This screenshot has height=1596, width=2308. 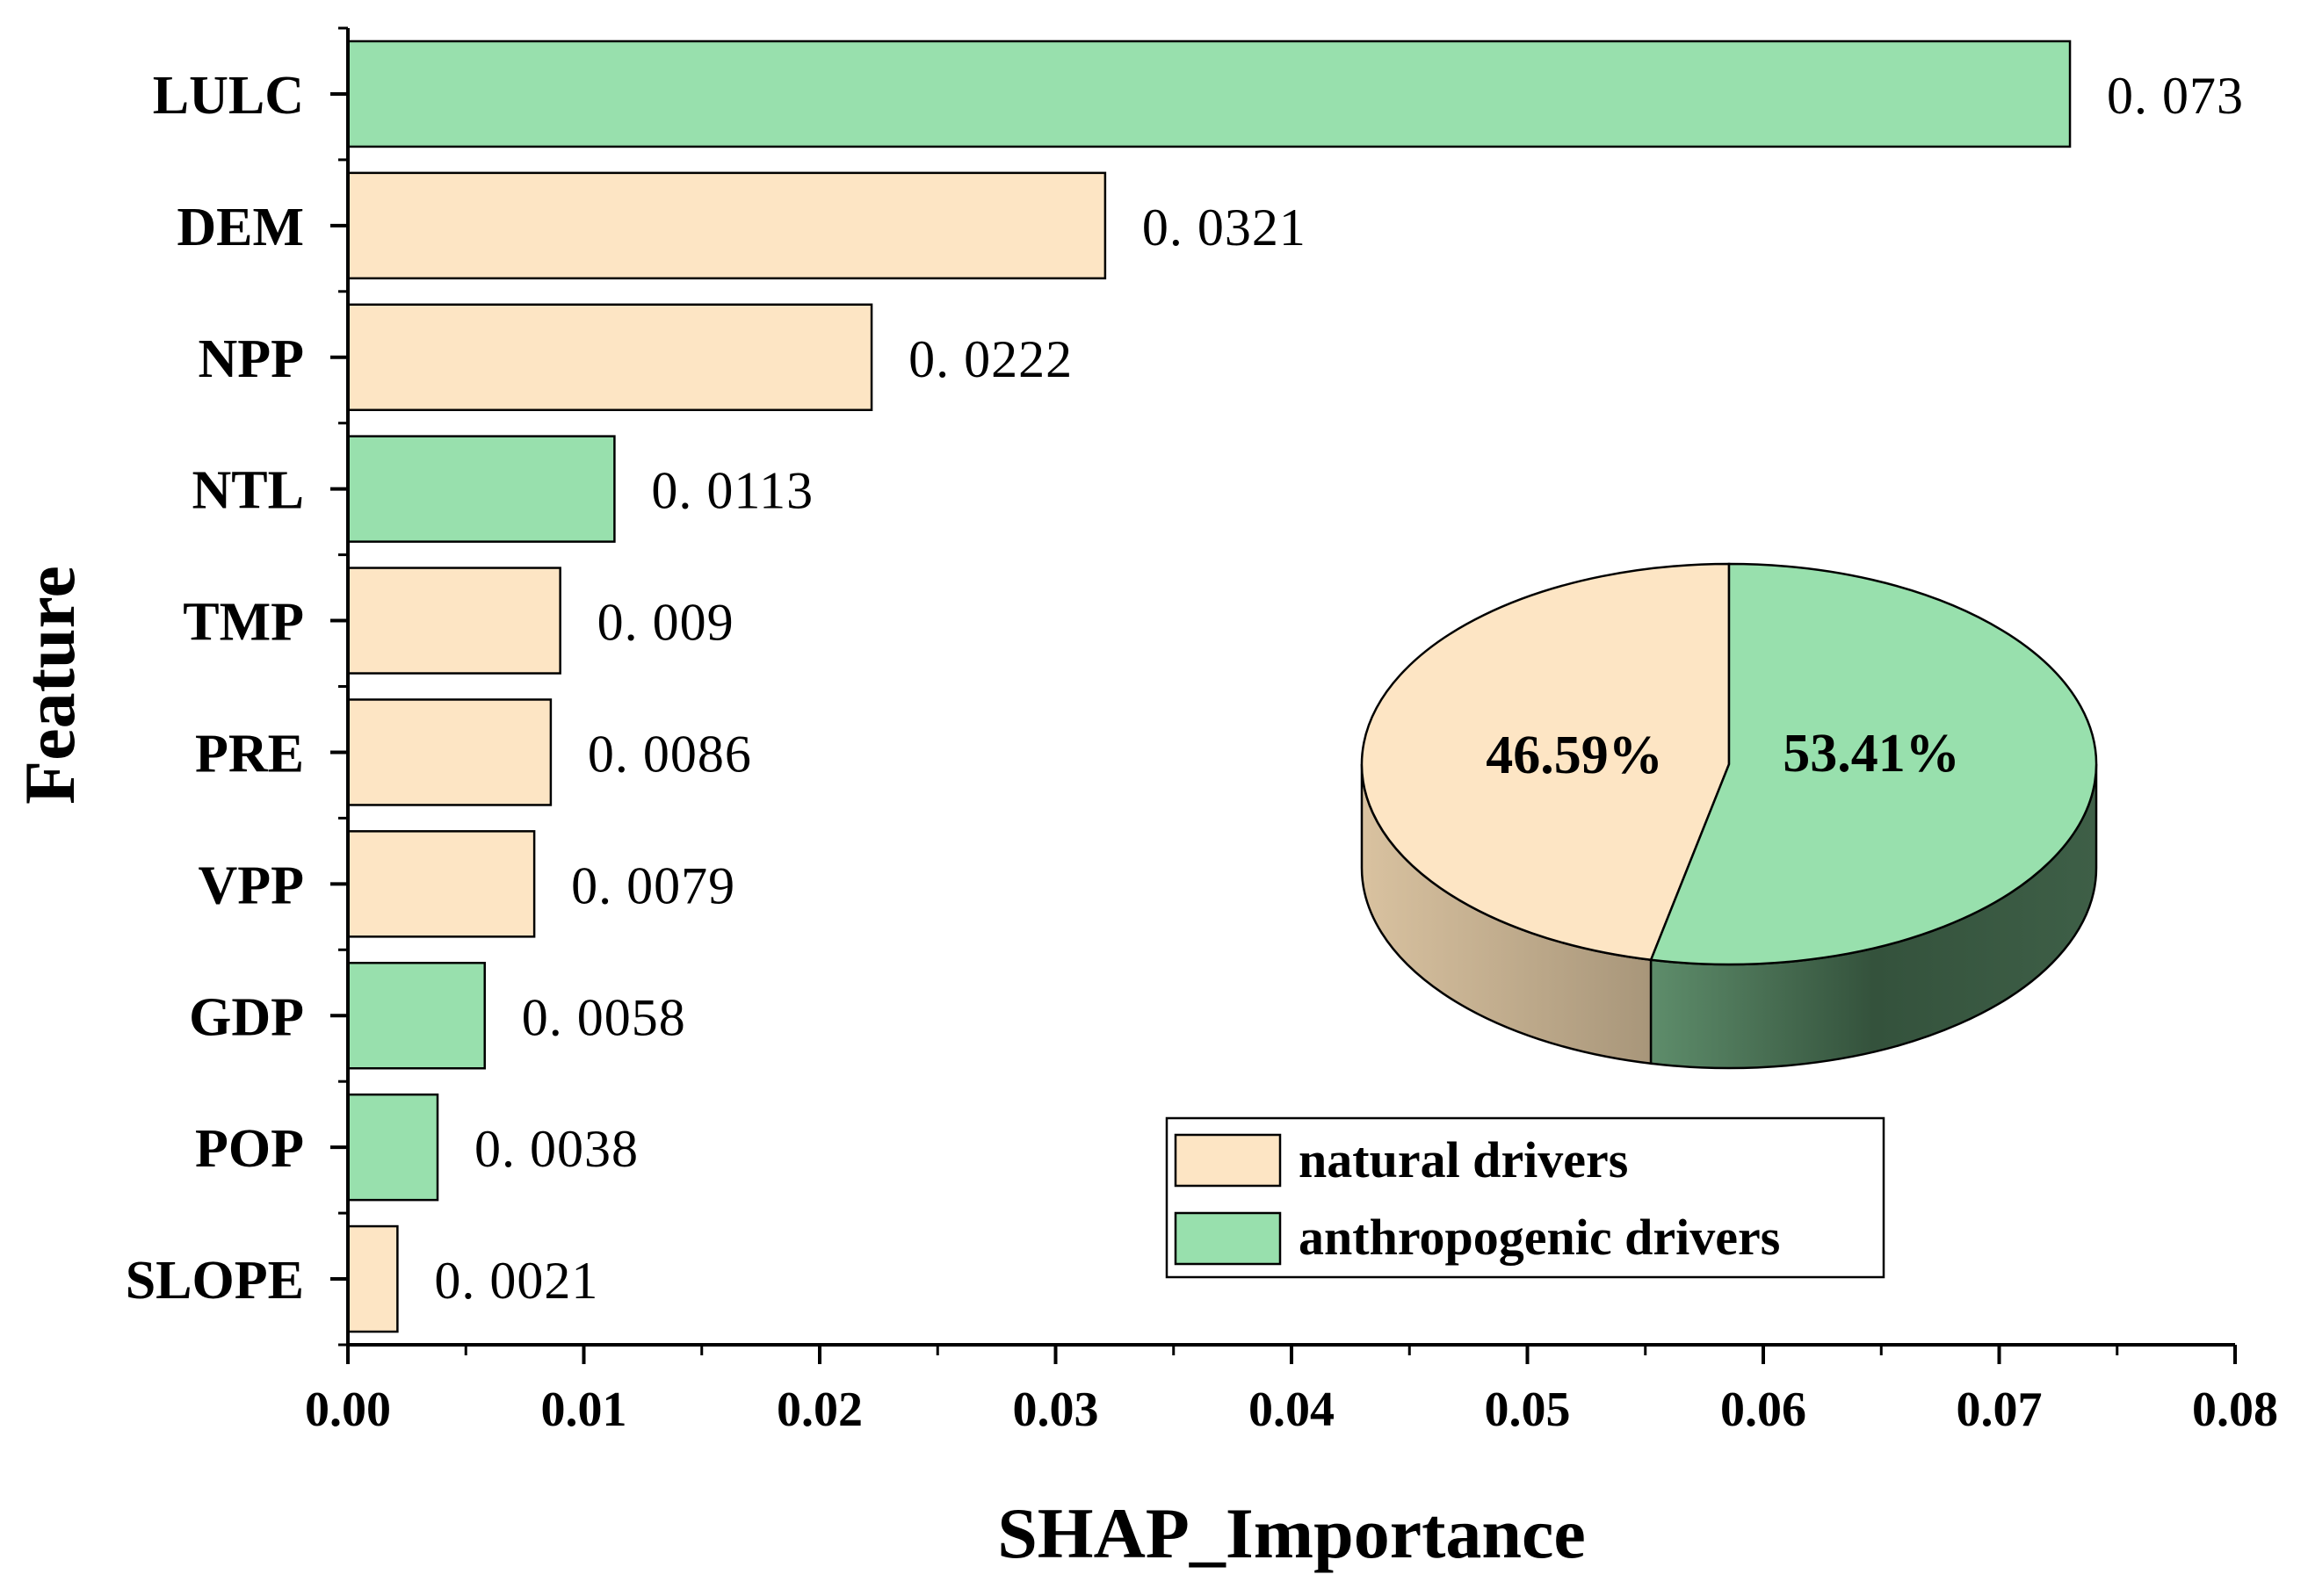 What do you see at coordinates (1224, 228) in the screenshot?
I see `value-label-dem: 0. 0321` at bounding box center [1224, 228].